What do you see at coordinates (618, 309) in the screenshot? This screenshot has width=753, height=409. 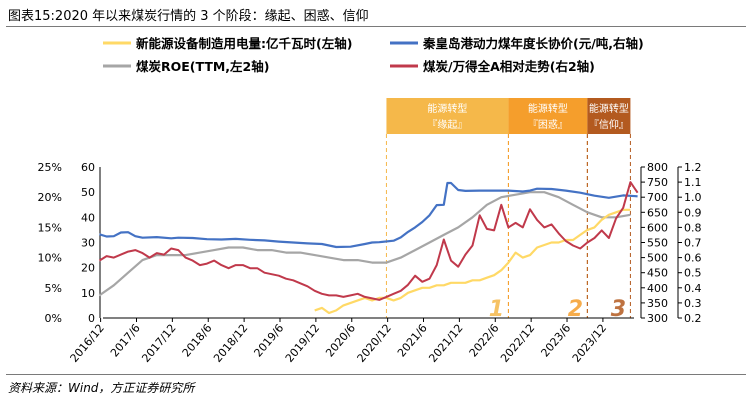 I see `phase-number: 3` at bounding box center [618, 309].